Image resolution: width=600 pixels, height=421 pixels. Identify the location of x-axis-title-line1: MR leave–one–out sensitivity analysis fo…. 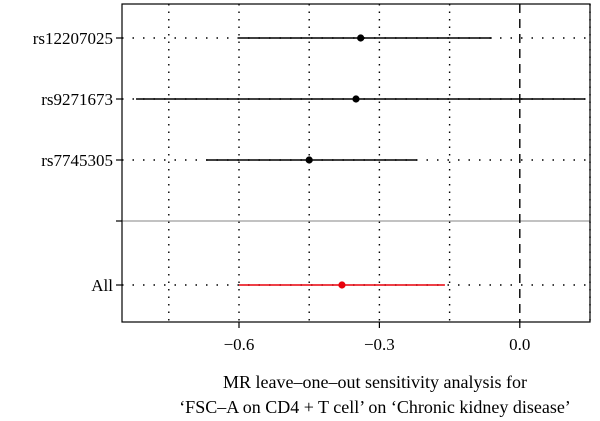
(375, 382).